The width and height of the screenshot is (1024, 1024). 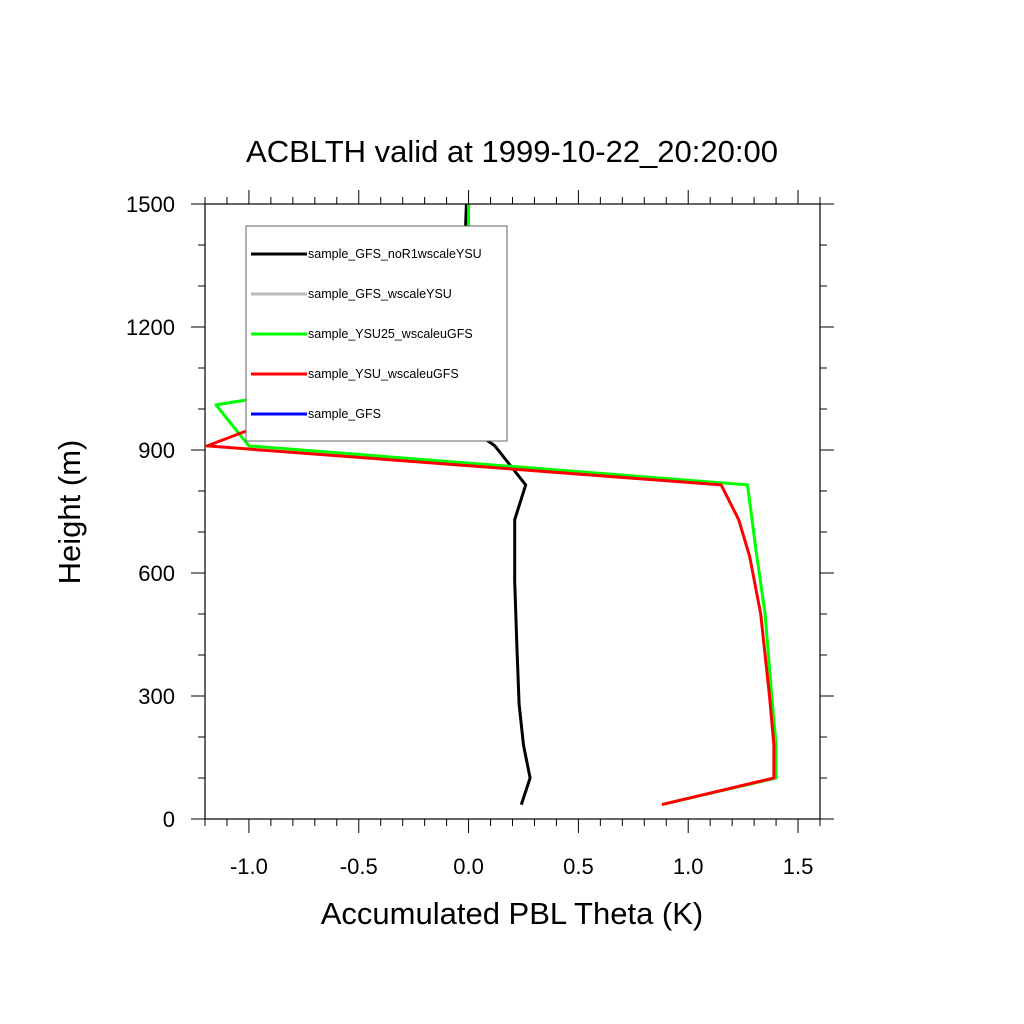 I want to click on legend-label: sample_YSU25_wscaleuGFS, so click(x=390, y=334).